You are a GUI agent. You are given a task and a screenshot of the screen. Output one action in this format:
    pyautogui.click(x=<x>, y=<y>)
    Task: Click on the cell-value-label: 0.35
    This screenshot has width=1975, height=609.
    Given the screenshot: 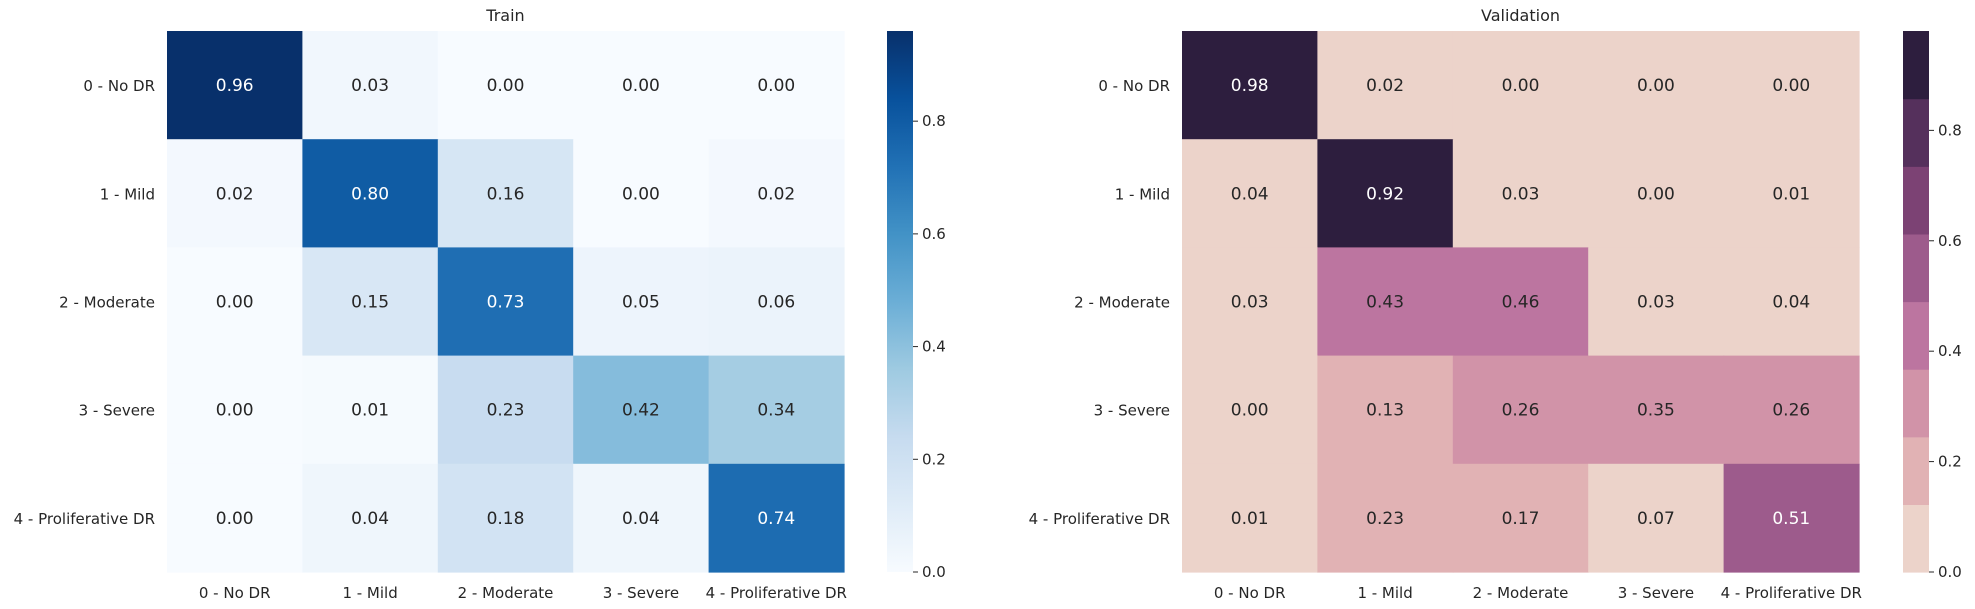 What is the action you would take?
    pyautogui.click(x=1656, y=411)
    